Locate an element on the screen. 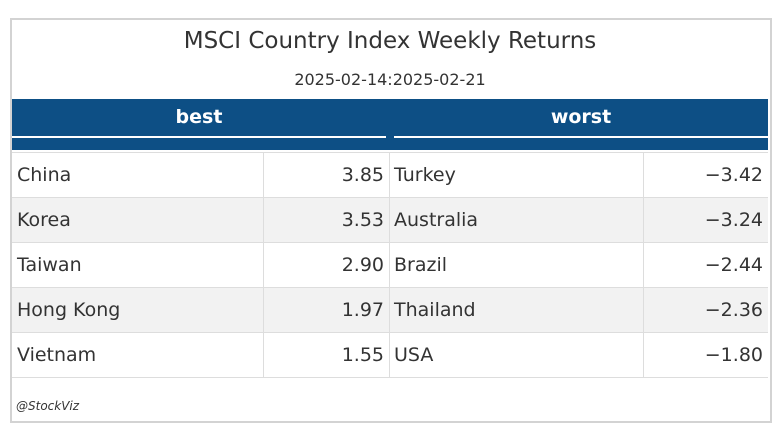  header-bar is located at coordinates (390, 124).